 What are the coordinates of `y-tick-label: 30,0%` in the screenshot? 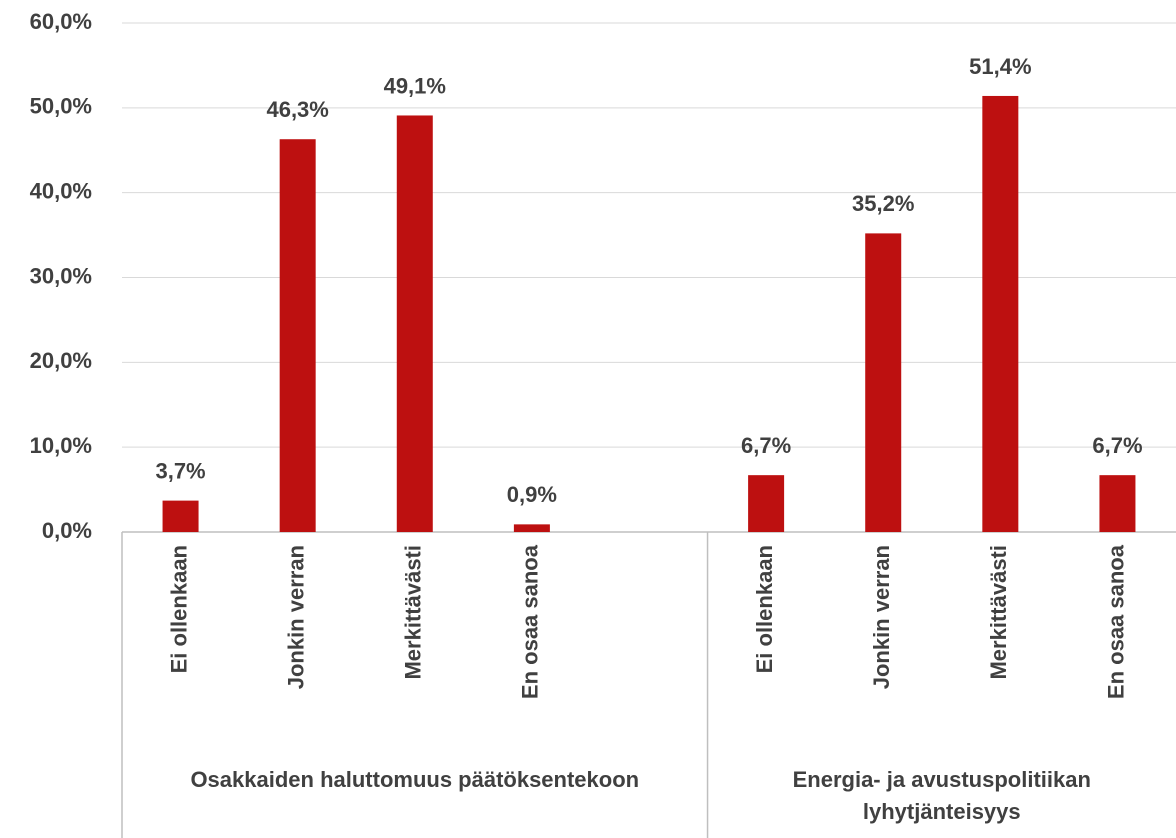 It's located at (61, 275).